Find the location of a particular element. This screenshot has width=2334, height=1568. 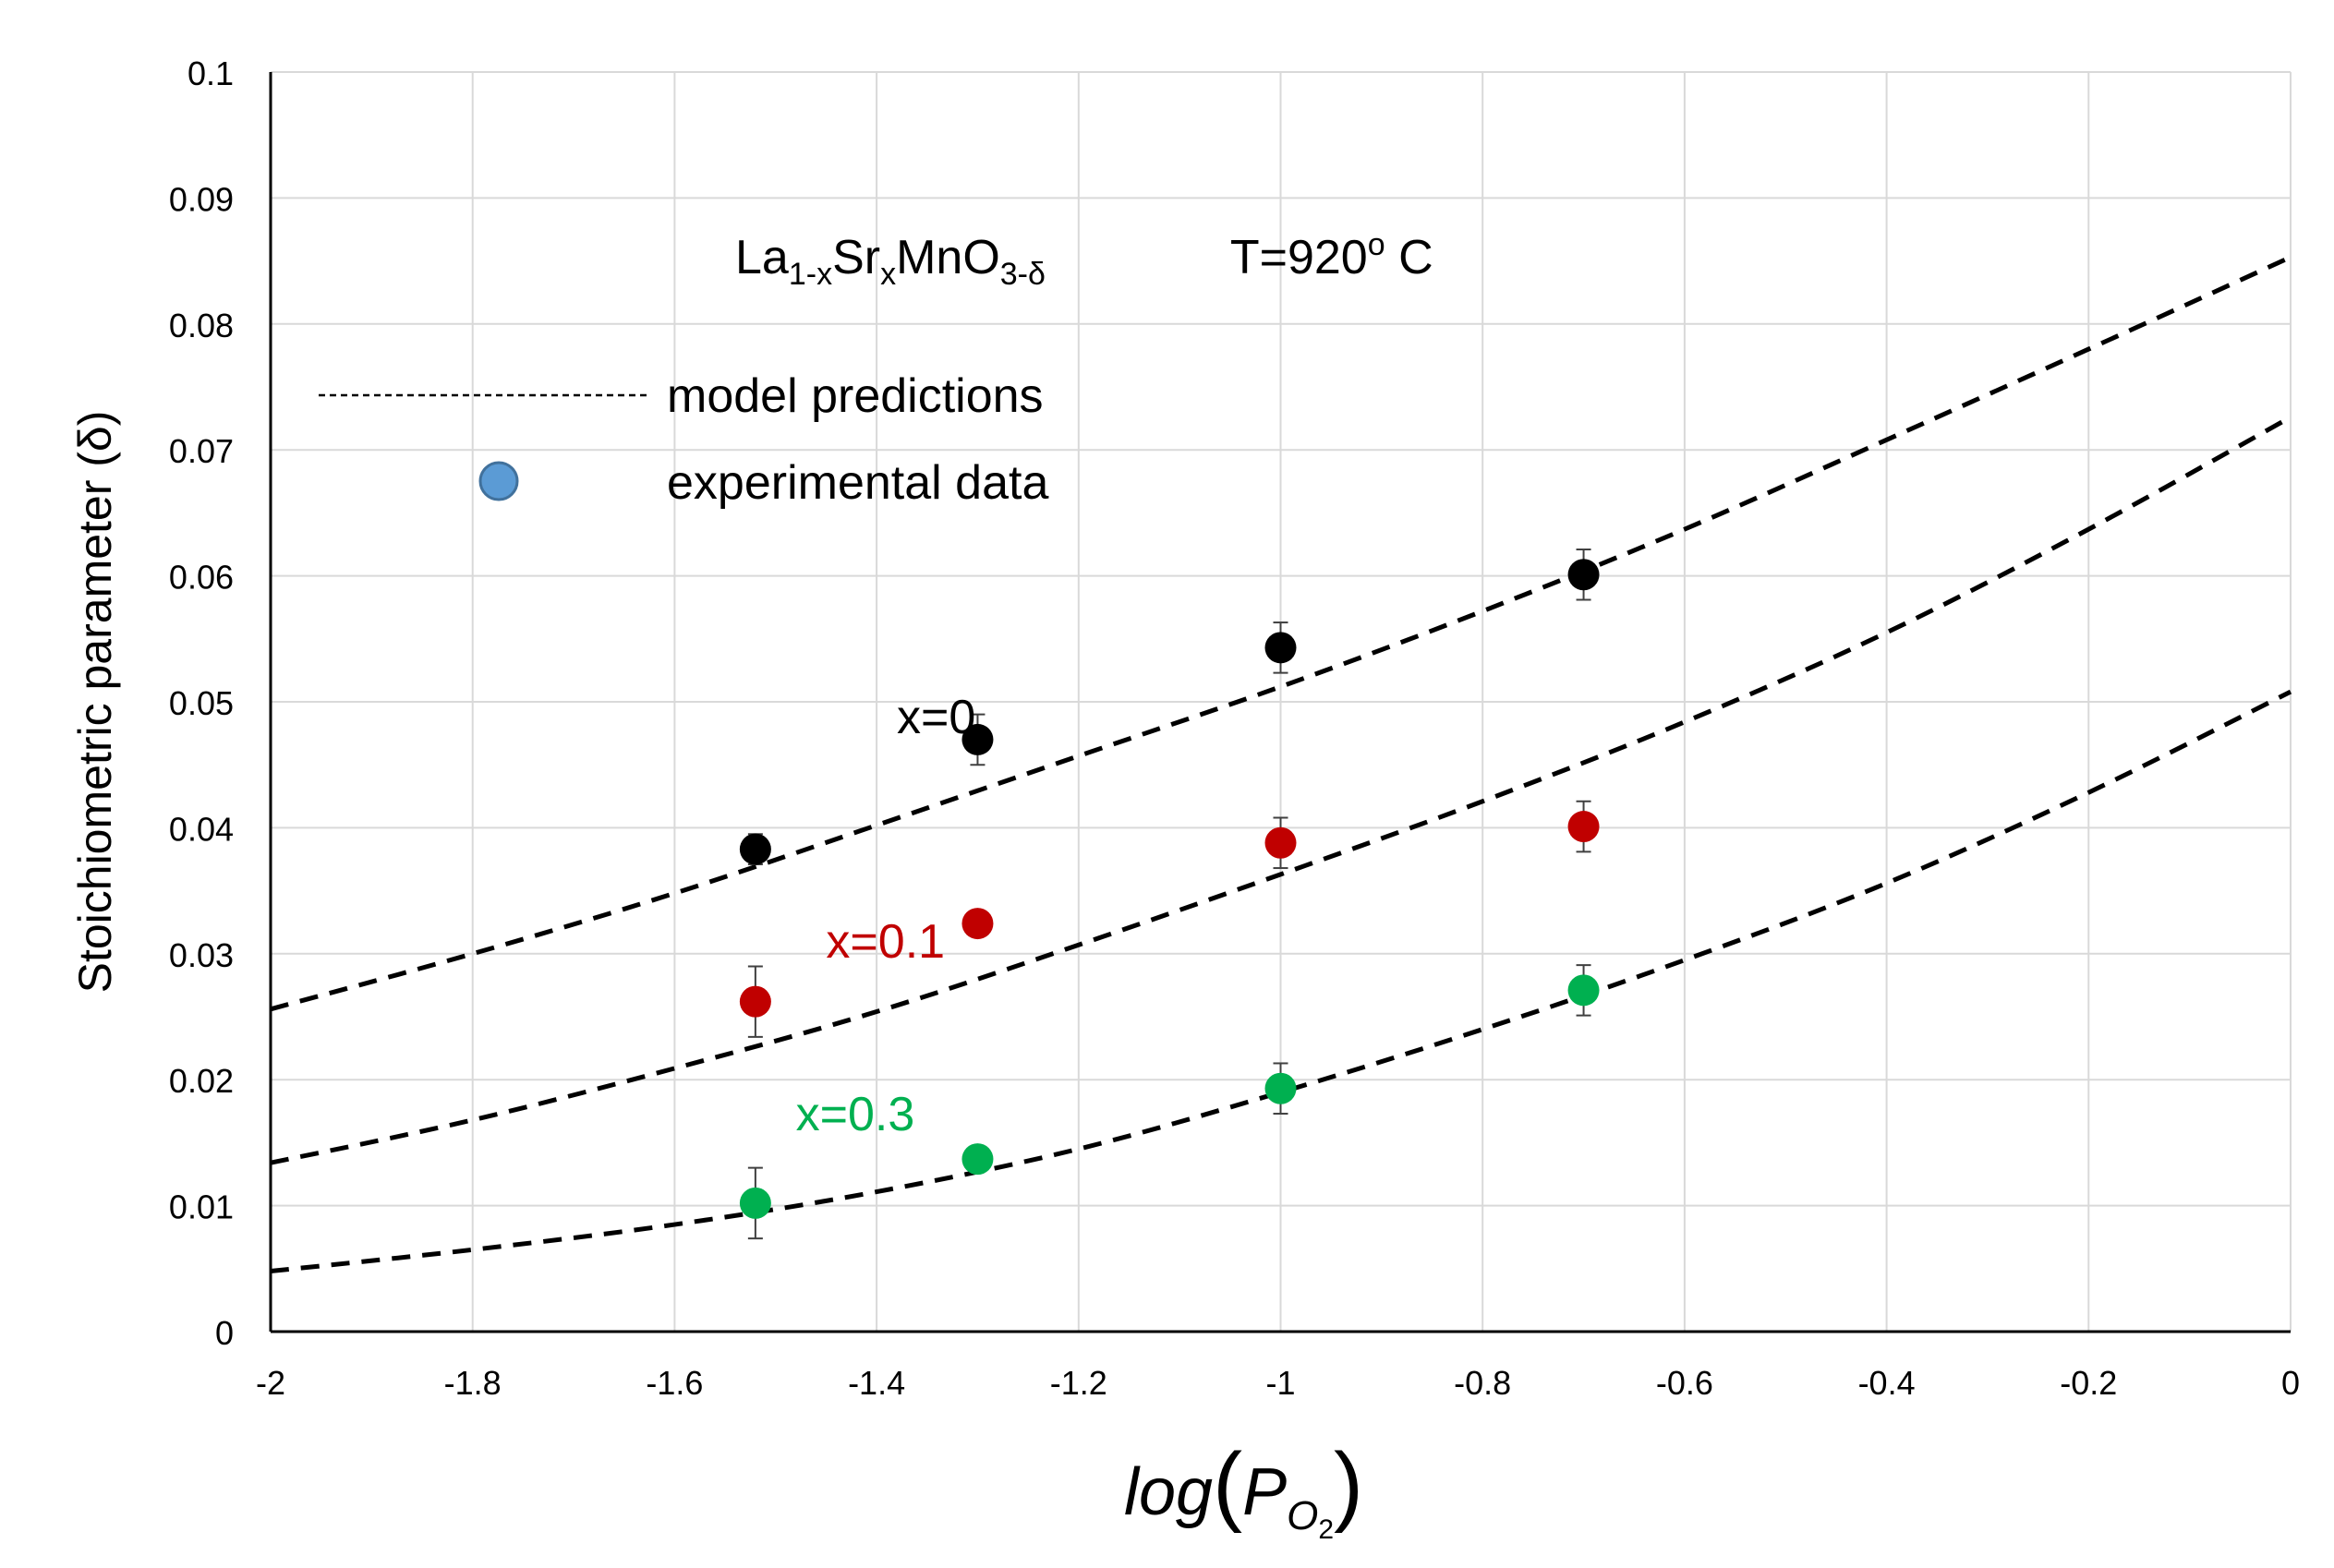

x-tick-label: -0.8 is located at coordinates (1482, 1383).